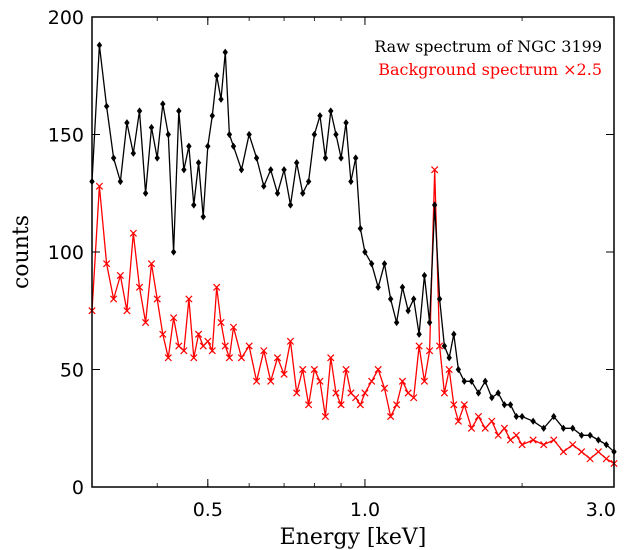 The image size is (633, 550). What do you see at coordinates (72, 371) in the screenshot?
I see `y-tick-label: 50` at bounding box center [72, 371].